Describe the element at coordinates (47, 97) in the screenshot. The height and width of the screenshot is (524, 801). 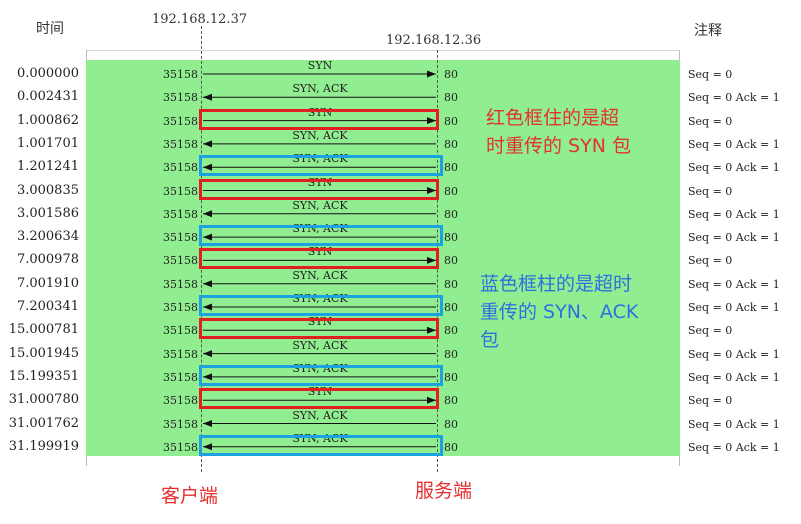
I see `row-time: 0.002431` at that location.